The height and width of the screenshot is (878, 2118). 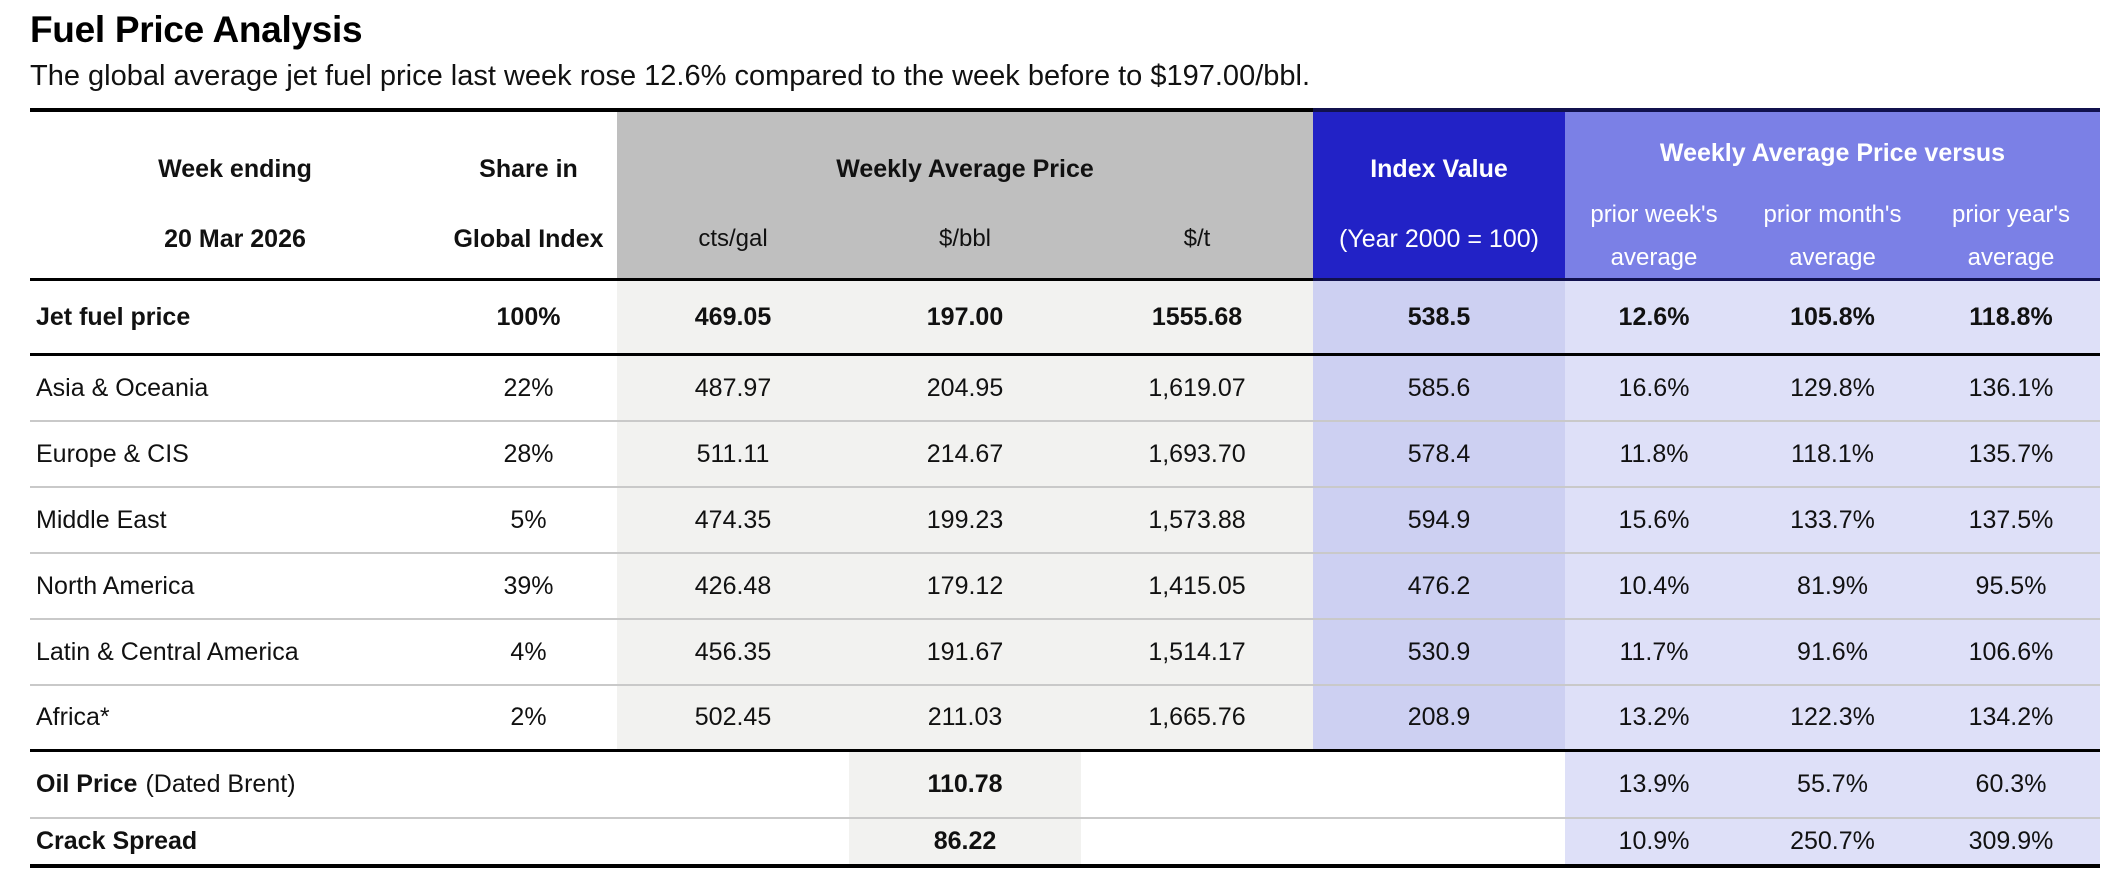 What do you see at coordinates (113, 316) in the screenshot?
I see `cell-label: Jet fuel price` at bounding box center [113, 316].